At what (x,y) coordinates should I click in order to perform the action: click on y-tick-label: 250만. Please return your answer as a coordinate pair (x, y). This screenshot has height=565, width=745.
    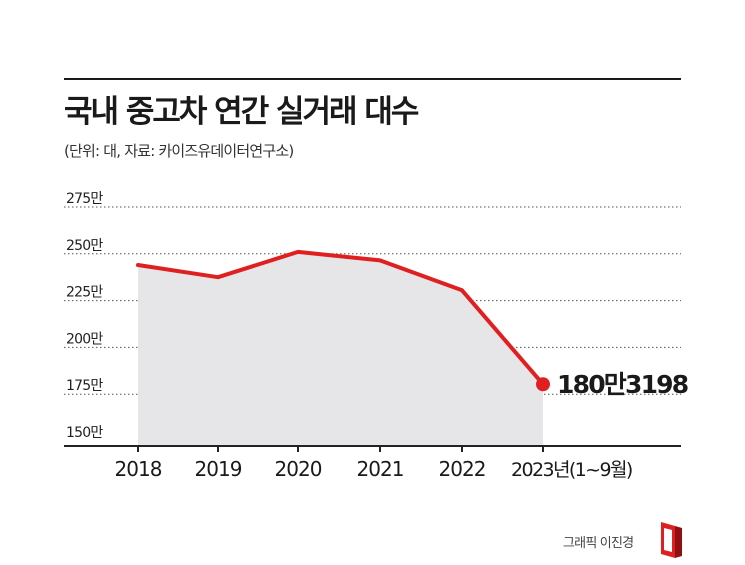
    Looking at the image, I should click on (84, 246).